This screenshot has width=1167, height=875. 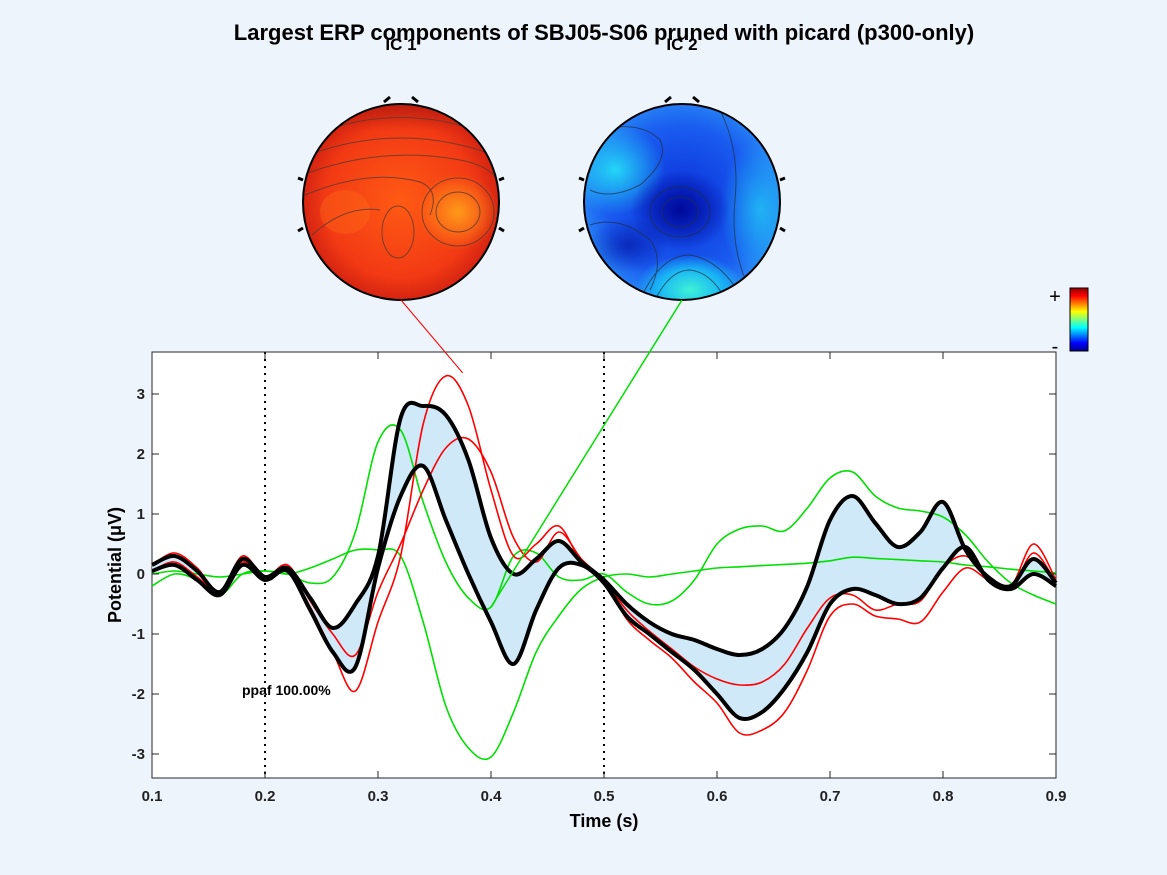 I want to click on x-tick-label: 0.5, so click(x=604, y=796).